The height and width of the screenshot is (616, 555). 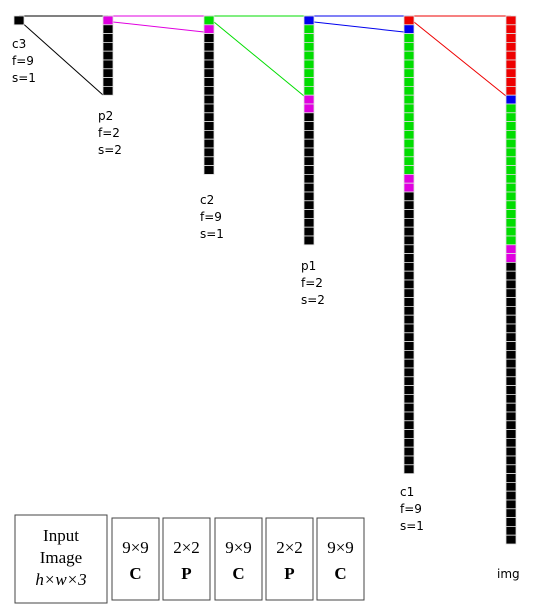 I want to click on layer-param: f=2, so click(x=109, y=133).